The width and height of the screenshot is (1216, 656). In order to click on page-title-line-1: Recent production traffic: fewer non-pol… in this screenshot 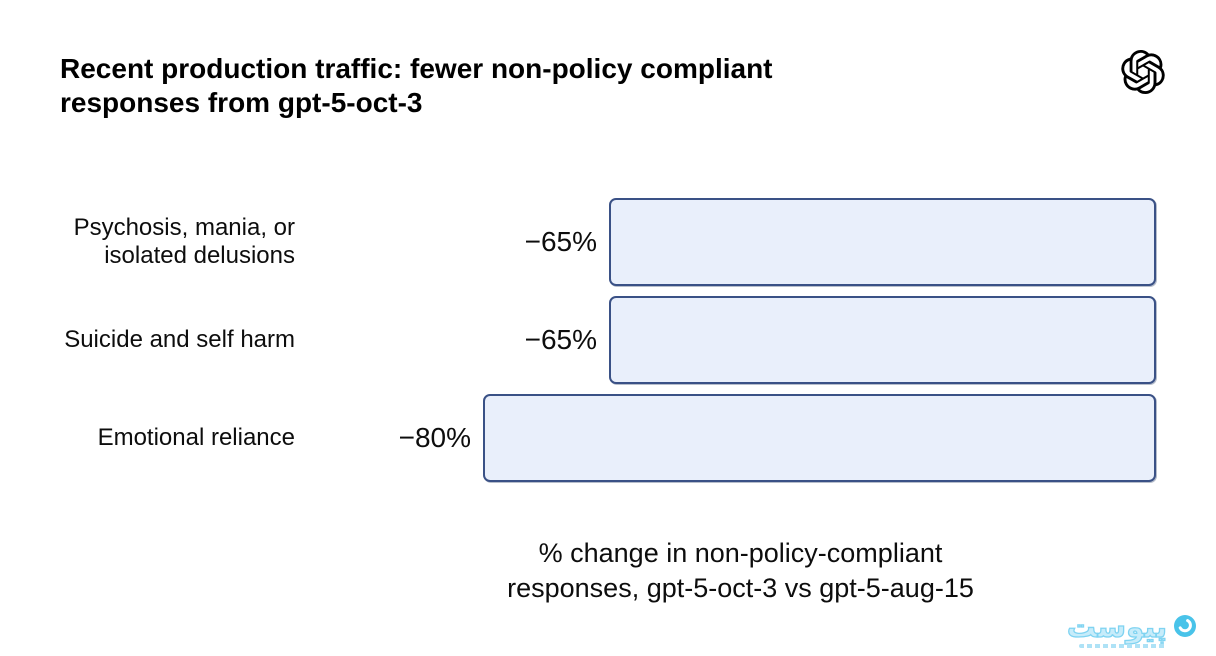, I will do `click(416, 68)`.